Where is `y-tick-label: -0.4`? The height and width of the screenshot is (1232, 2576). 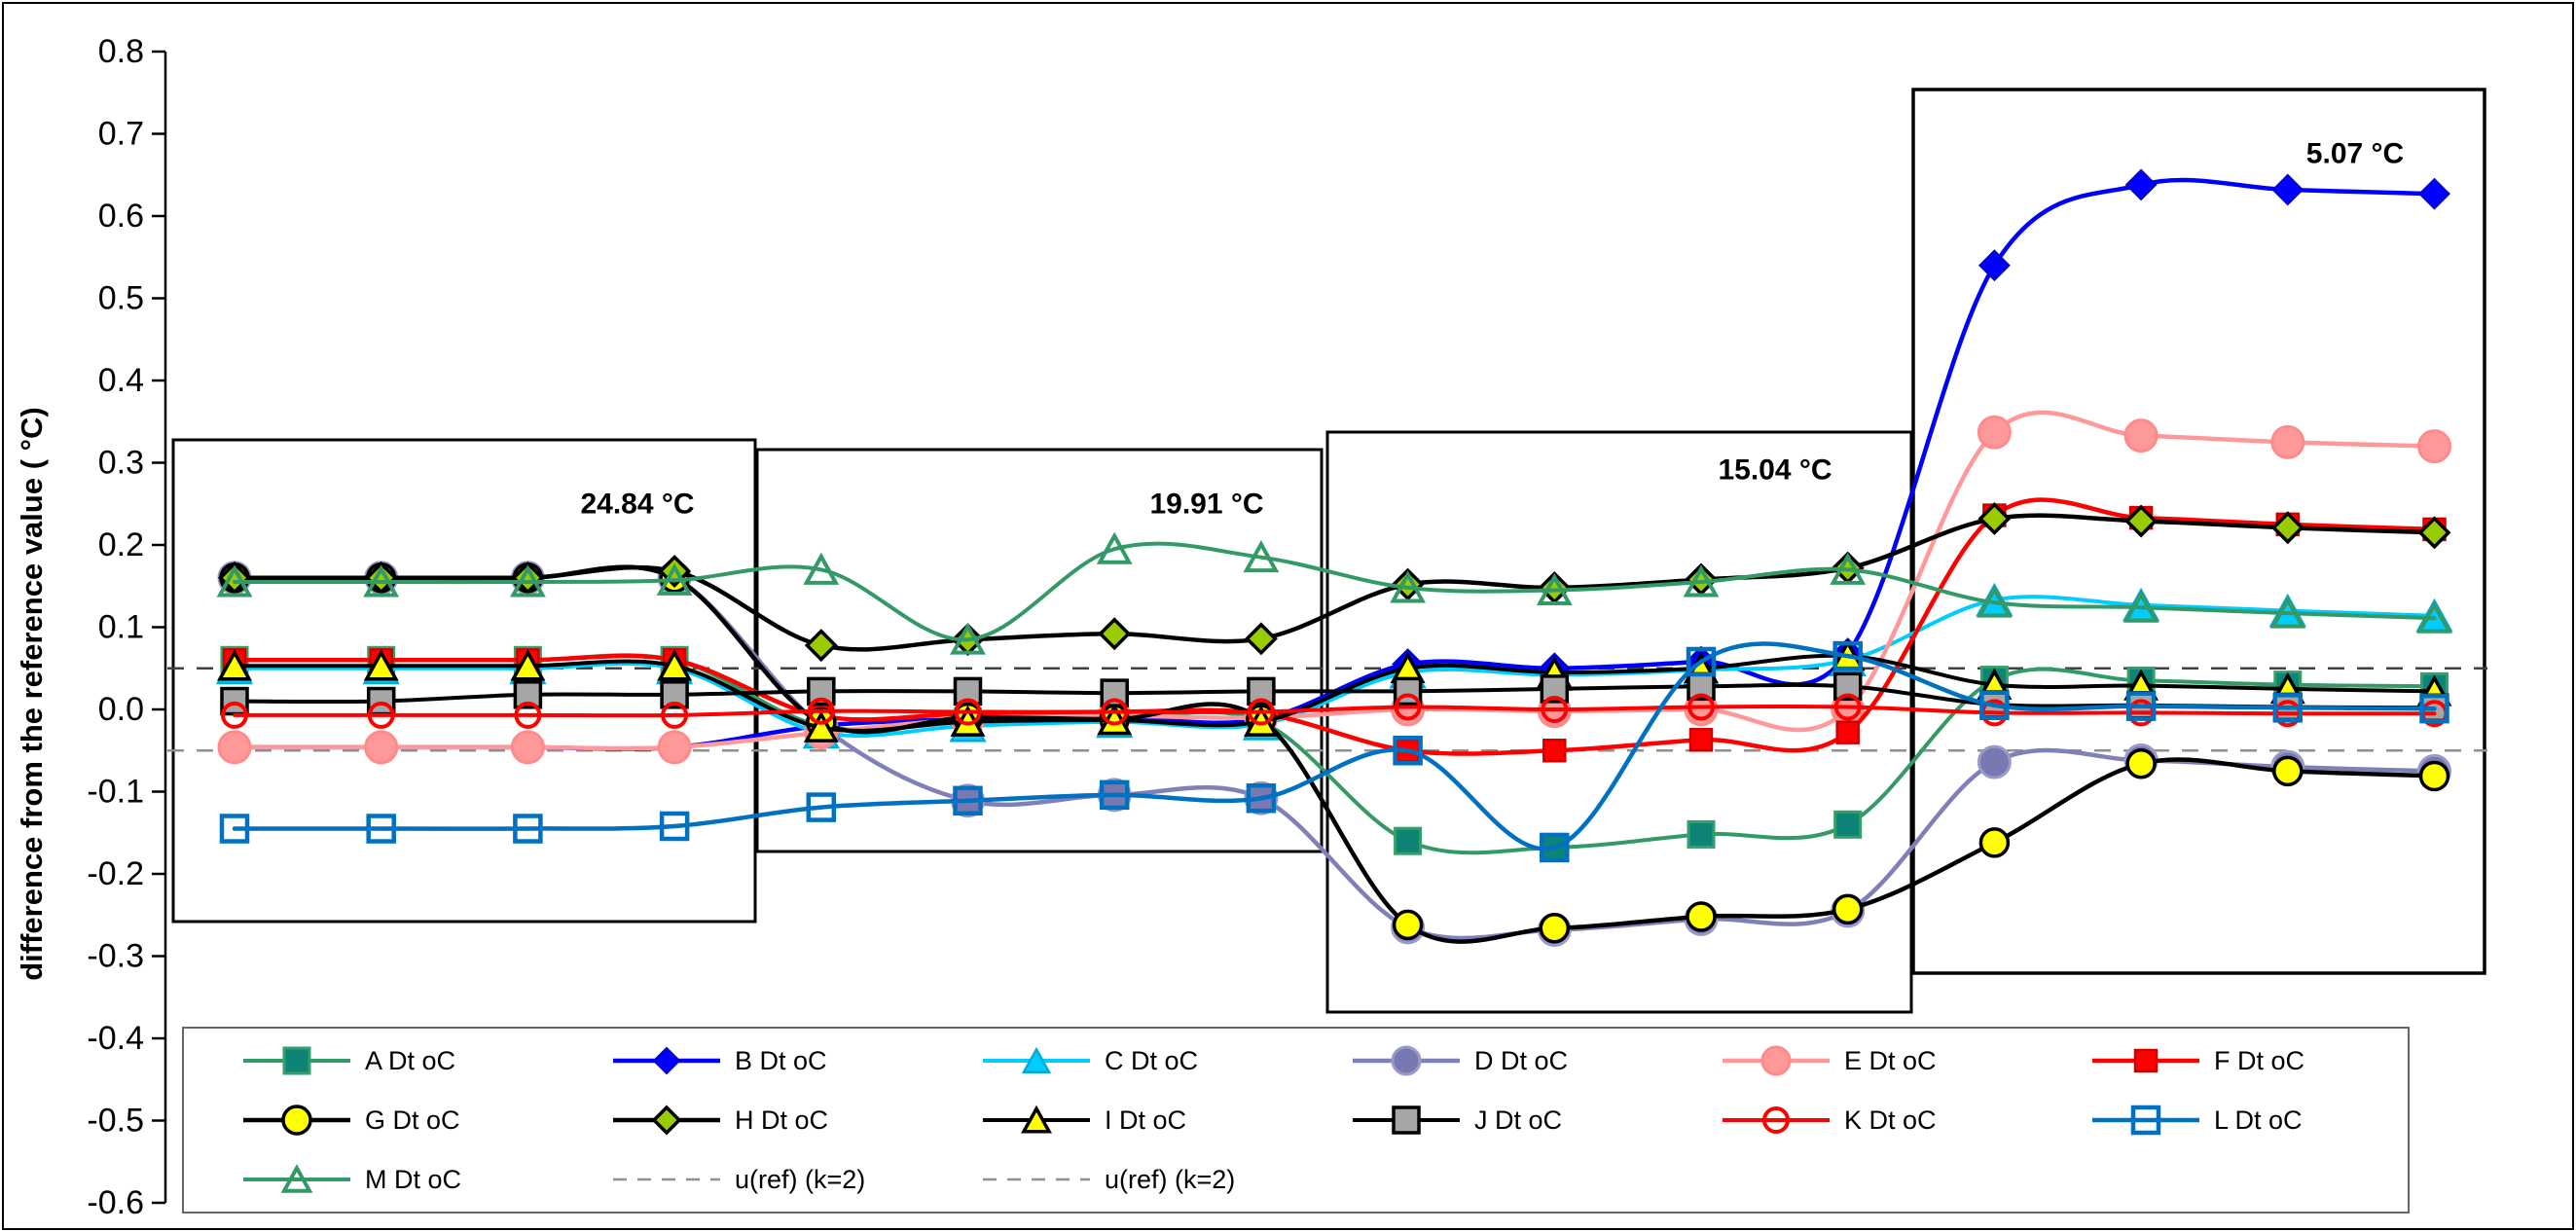
y-tick-label: -0.4 is located at coordinates (115, 1038).